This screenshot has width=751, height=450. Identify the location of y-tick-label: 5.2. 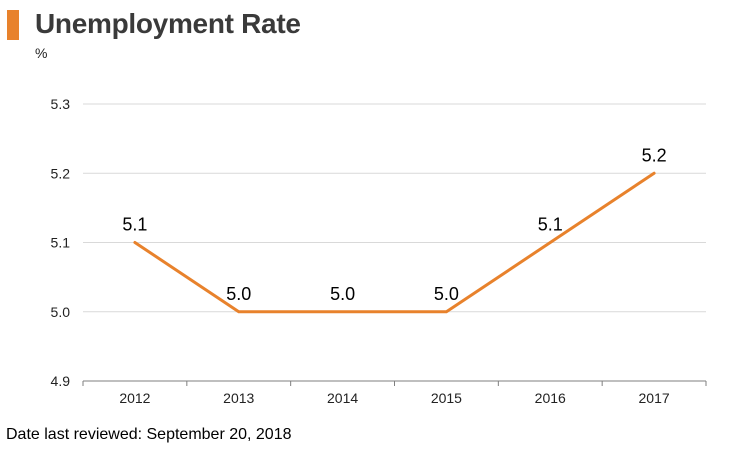
(61, 173).